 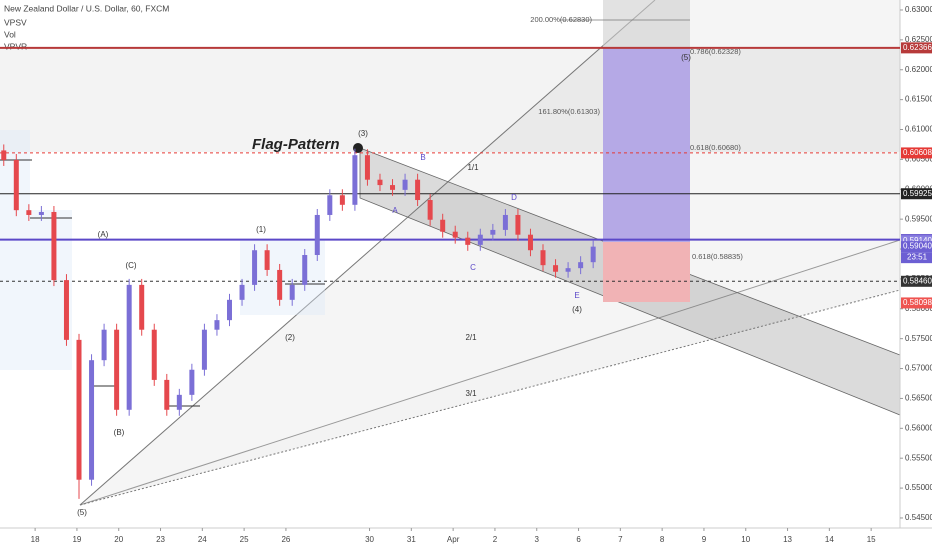 I want to click on indicator: Vol, so click(x=10, y=34).